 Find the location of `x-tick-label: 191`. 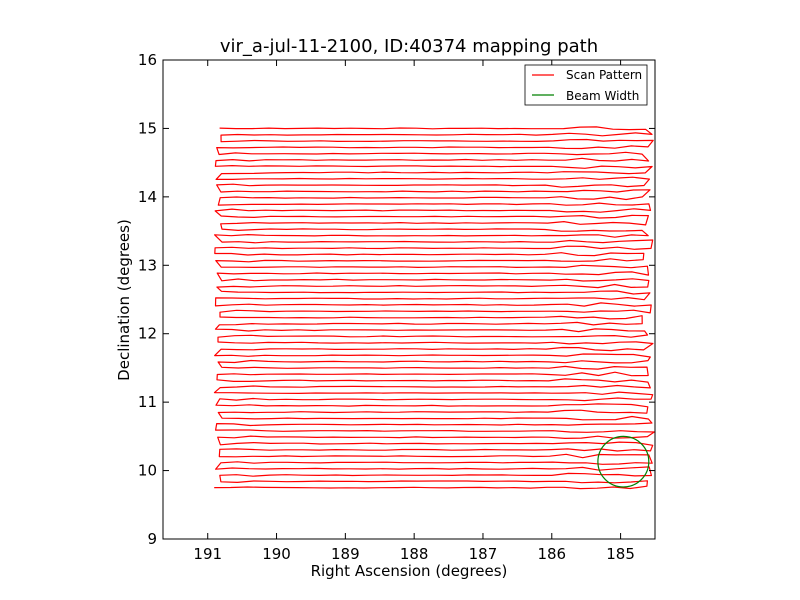

x-tick-label: 191 is located at coordinates (207, 554).